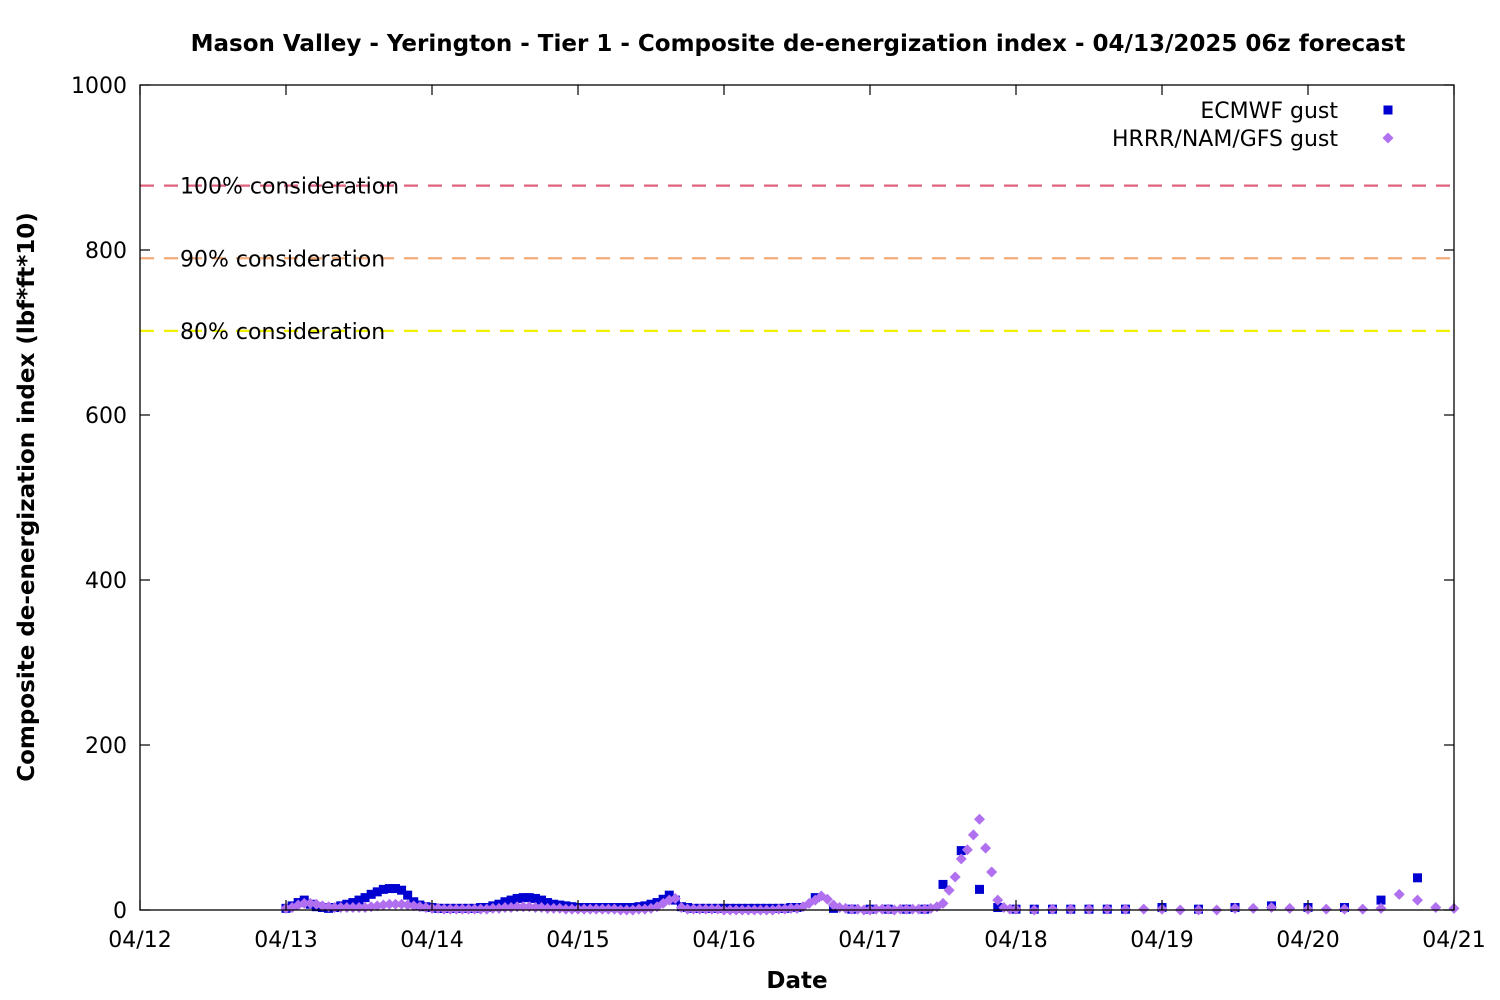  I want to click on x-tick-label: 04/13, so click(285, 940).